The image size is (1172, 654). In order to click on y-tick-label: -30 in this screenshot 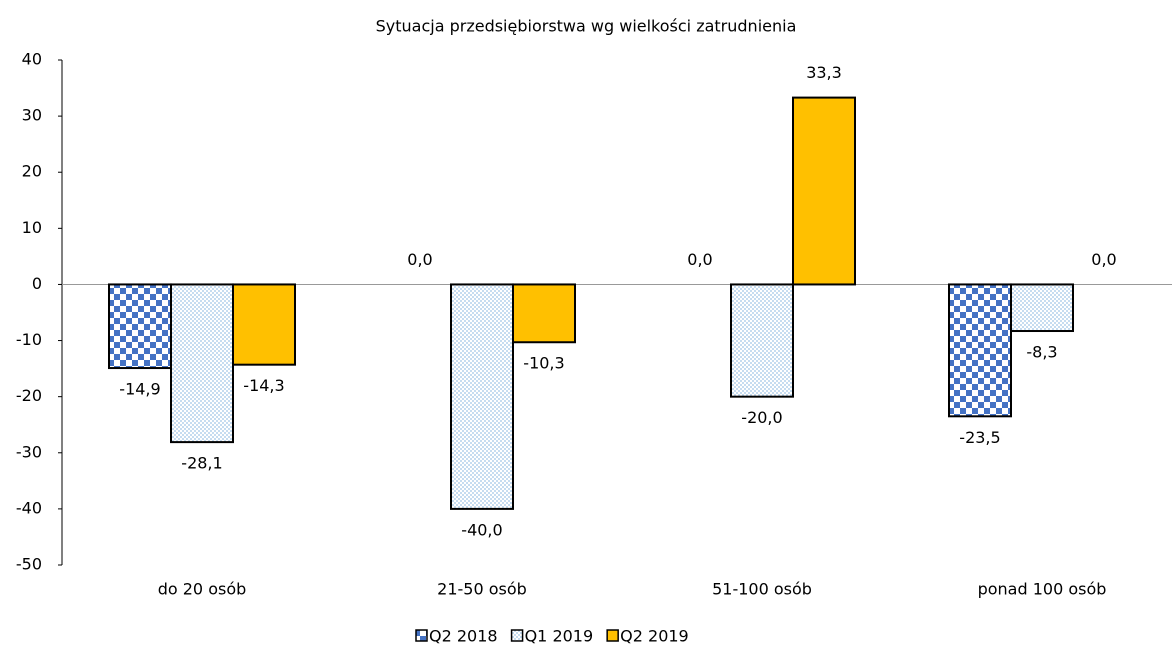, I will do `click(29, 451)`.